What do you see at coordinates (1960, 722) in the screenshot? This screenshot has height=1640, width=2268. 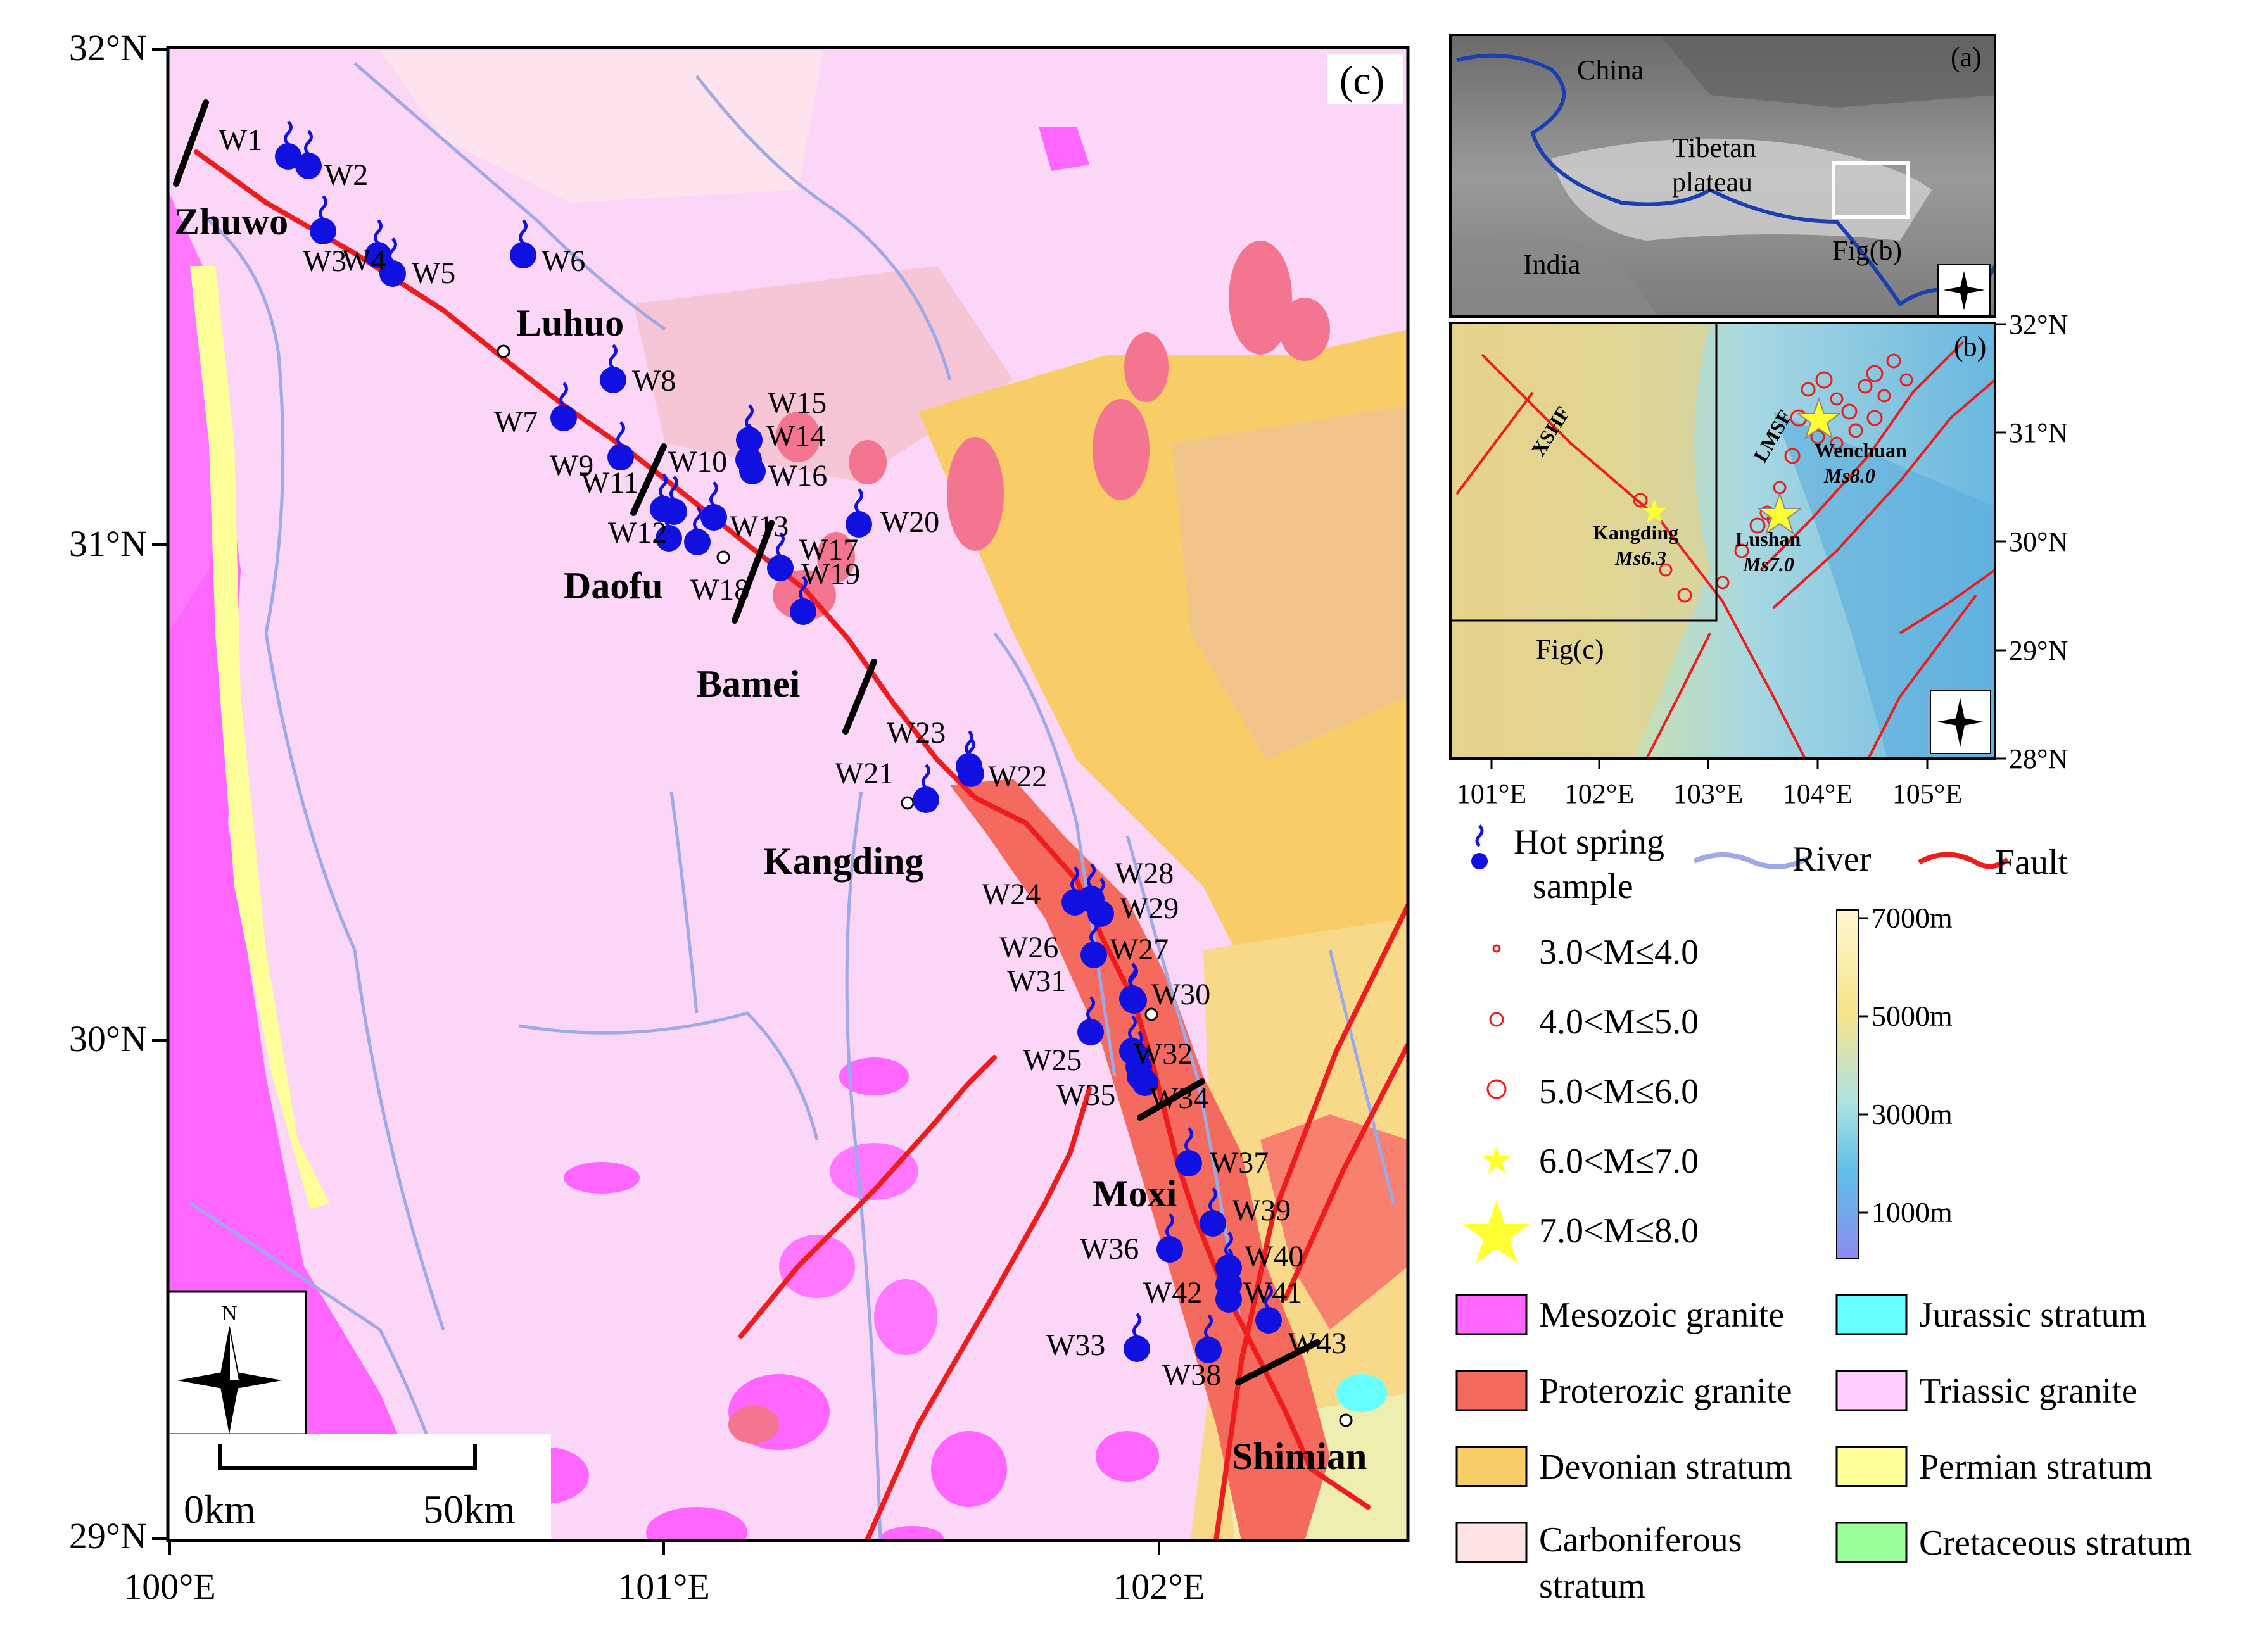 I see `north-arrow-b` at bounding box center [1960, 722].